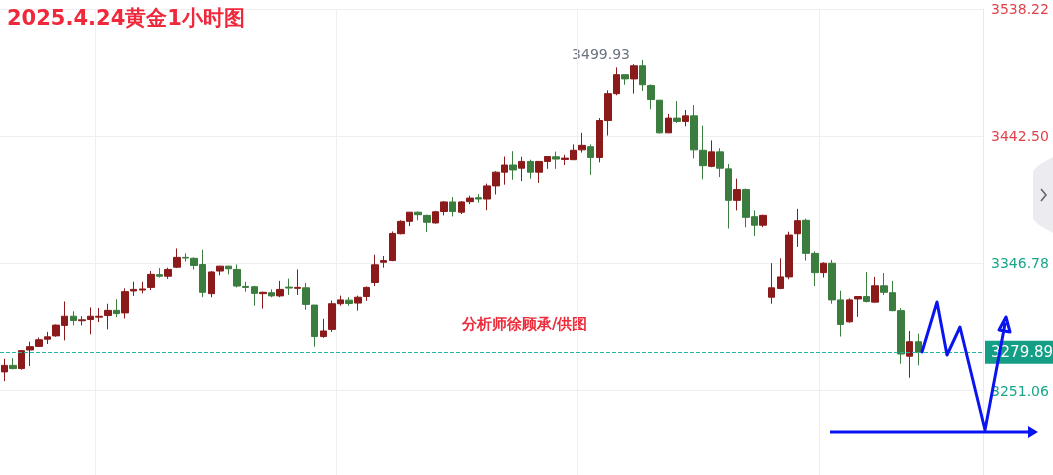 This screenshot has height=475, width=1053. I want to click on y-tick-label: 3442.50, so click(1020, 136).